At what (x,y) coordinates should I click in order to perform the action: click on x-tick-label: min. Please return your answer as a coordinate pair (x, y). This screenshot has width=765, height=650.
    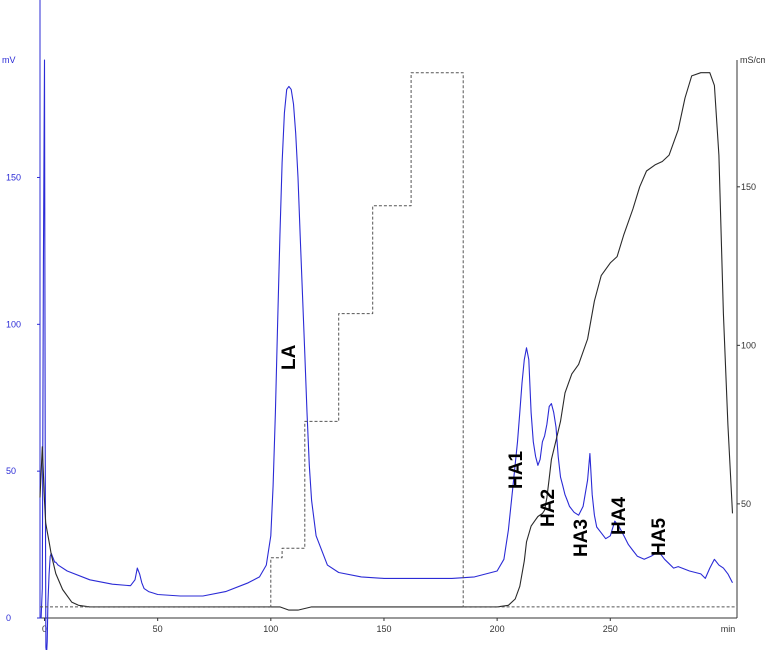
    Looking at the image, I should click on (728, 629).